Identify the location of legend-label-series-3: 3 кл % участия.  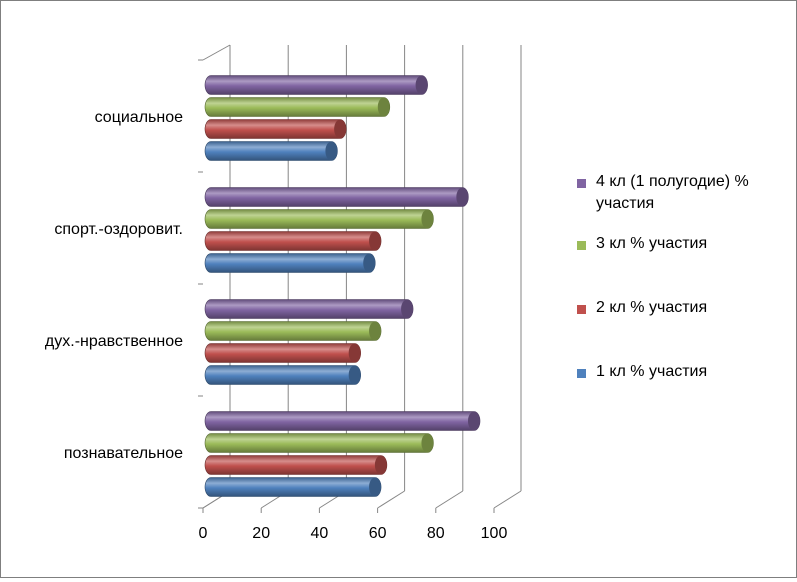
(652, 243).